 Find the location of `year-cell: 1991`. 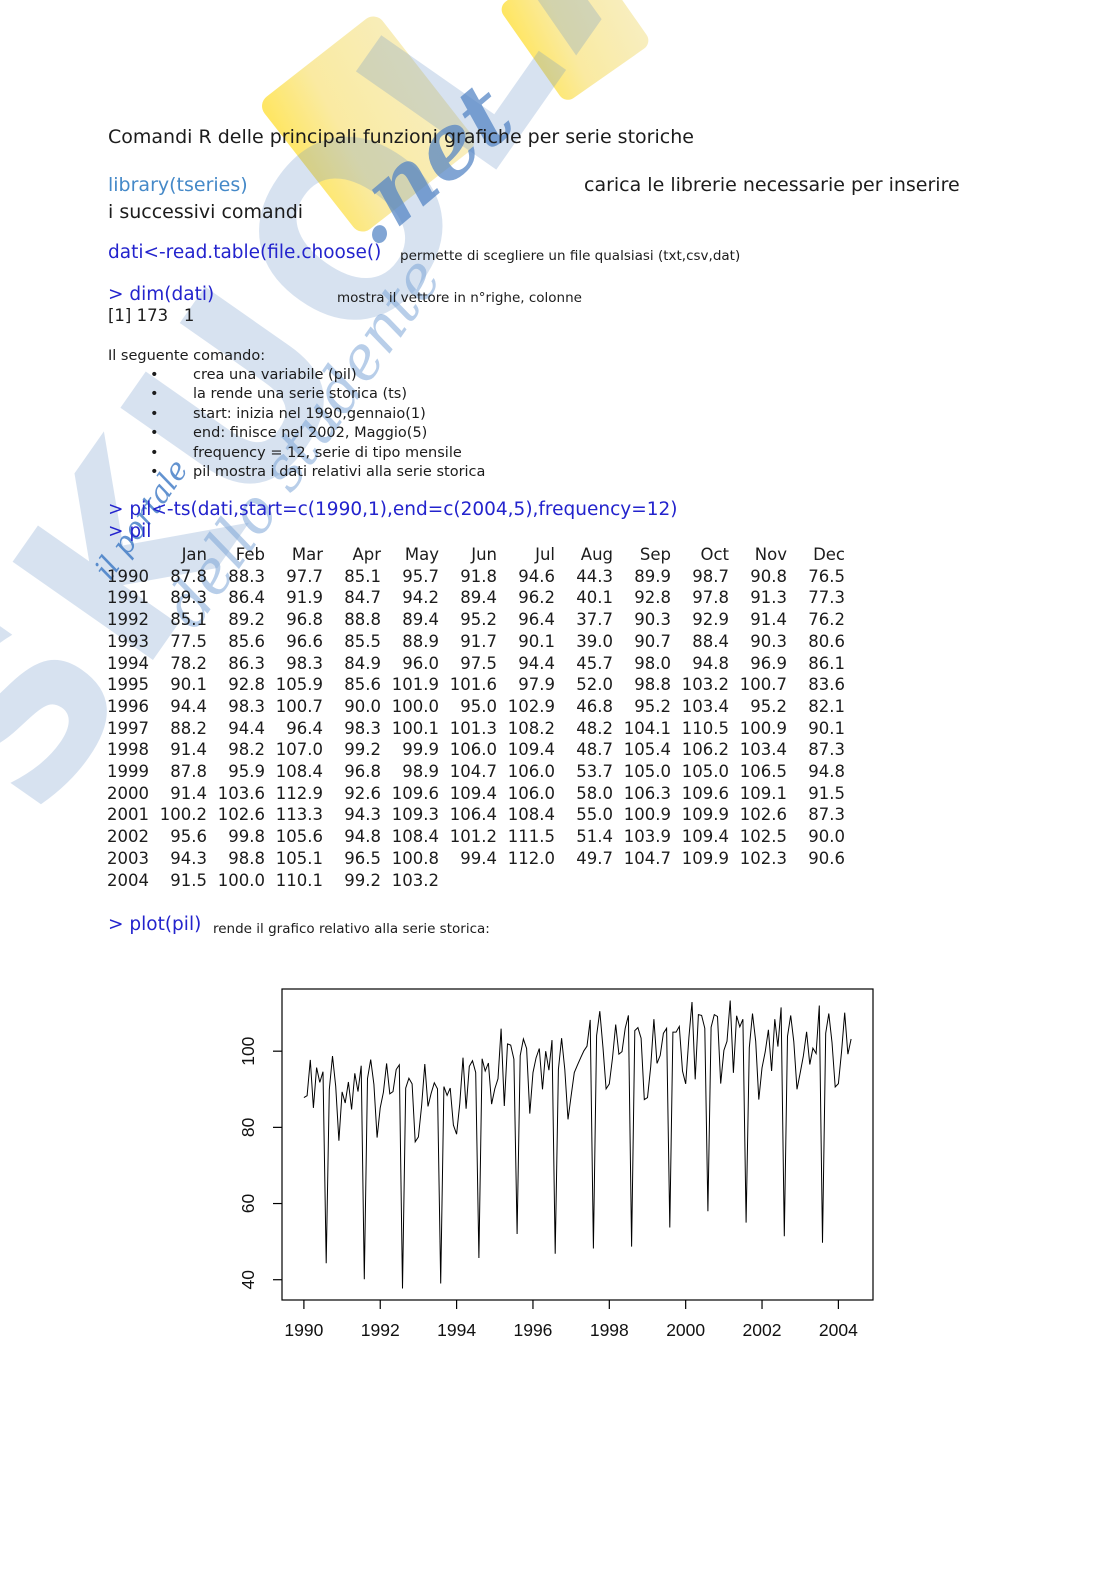

year-cell: 1991 is located at coordinates (128, 598).